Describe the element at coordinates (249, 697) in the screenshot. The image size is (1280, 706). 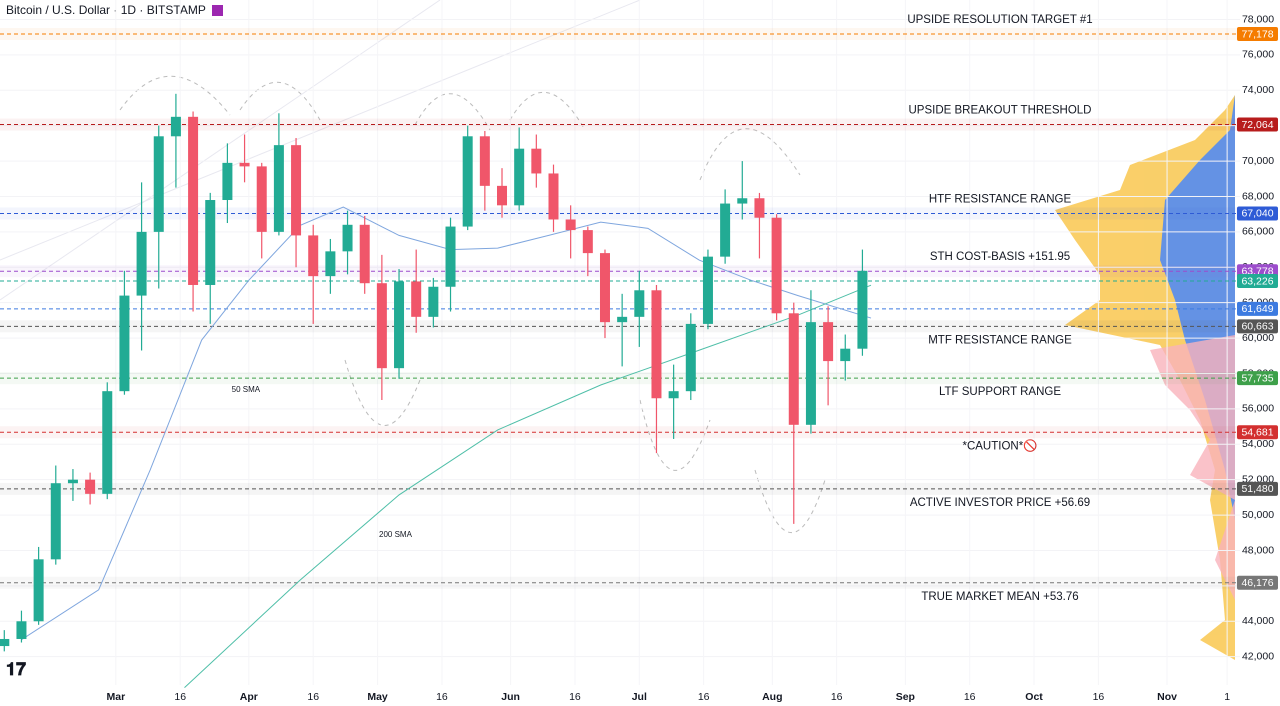
I see `x-tick-label: Apr` at that location.